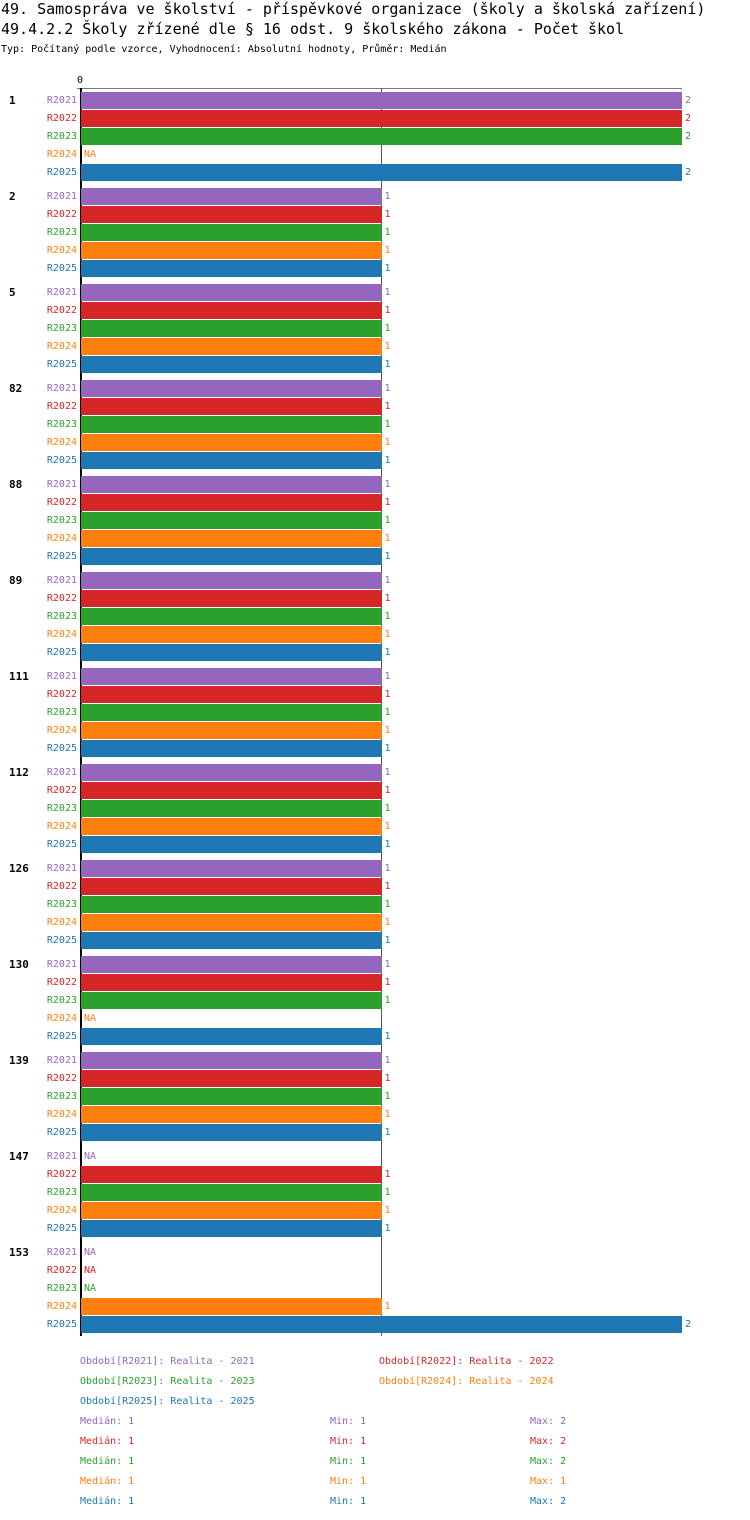  Describe the element at coordinates (80, 80) in the screenshot. I see `x-tick-label: 0` at that location.